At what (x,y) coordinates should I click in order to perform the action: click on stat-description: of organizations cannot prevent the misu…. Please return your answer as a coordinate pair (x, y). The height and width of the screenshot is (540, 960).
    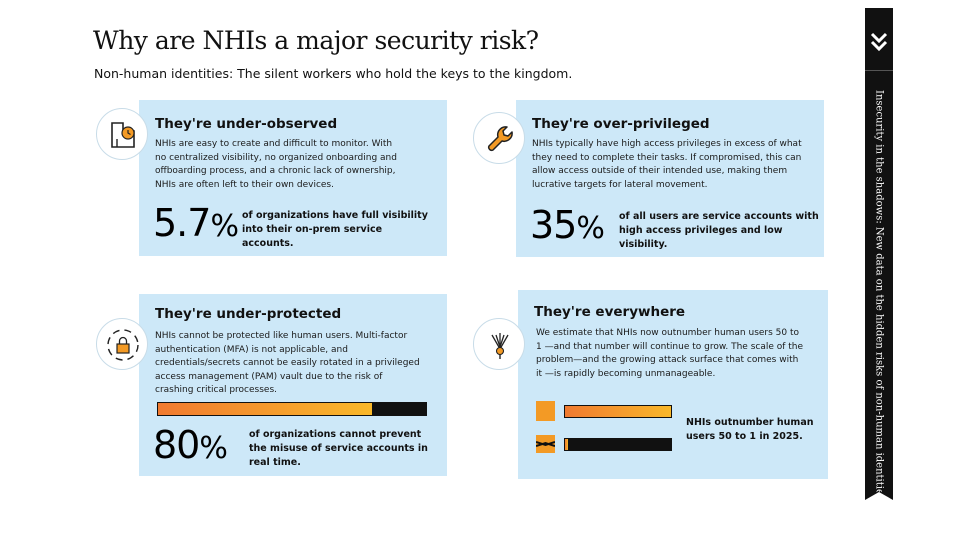
    Looking at the image, I should click on (338, 448).